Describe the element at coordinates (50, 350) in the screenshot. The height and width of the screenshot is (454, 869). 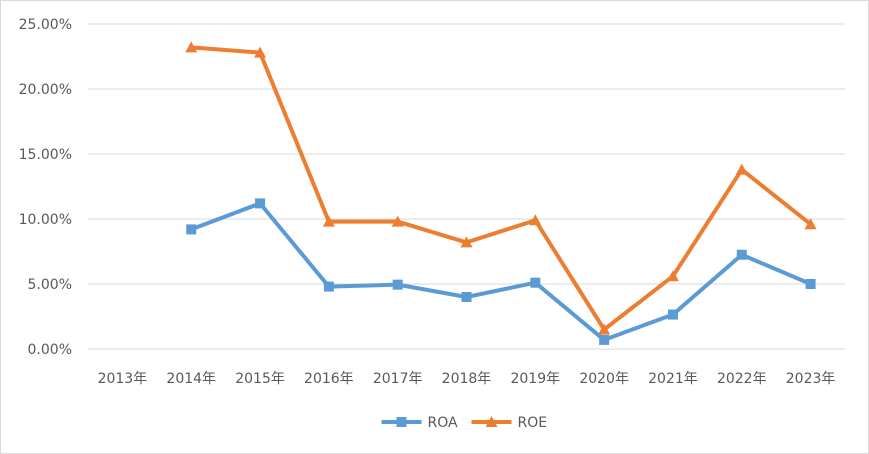
I see `y-tick-label: 0.00%` at that location.